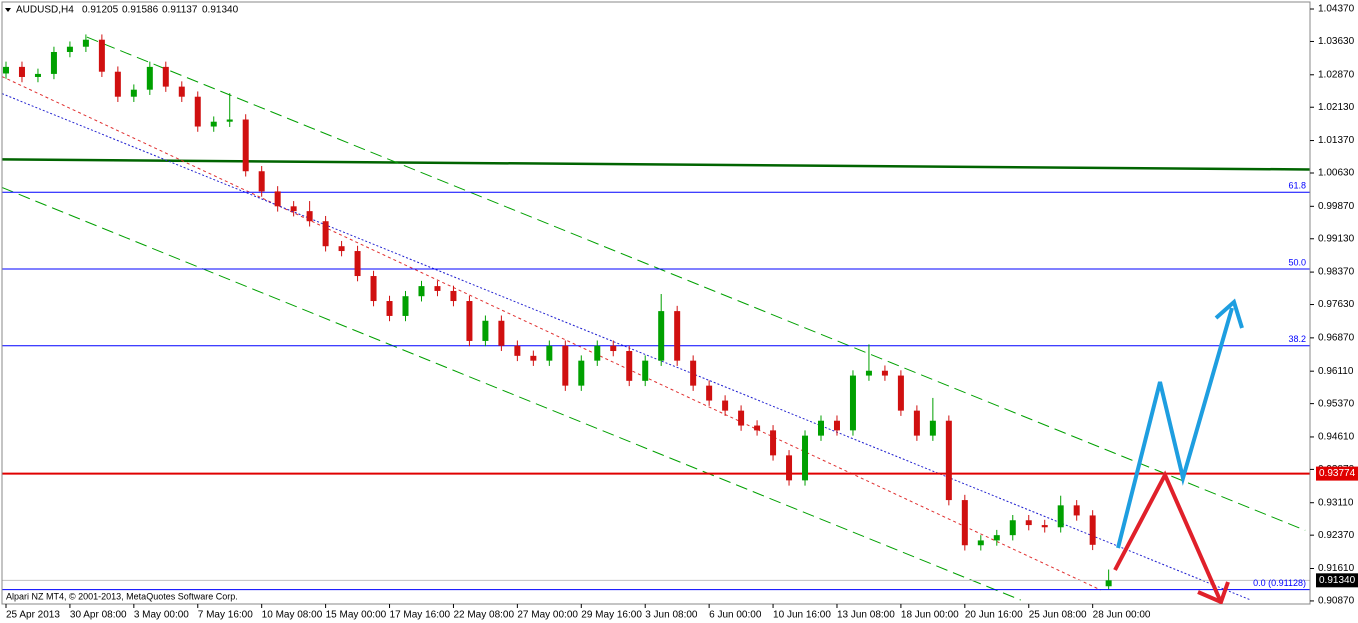  What do you see at coordinates (671, 615) in the screenshot?
I see `x-tick-label: 3 Jun 08:00` at bounding box center [671, 615].